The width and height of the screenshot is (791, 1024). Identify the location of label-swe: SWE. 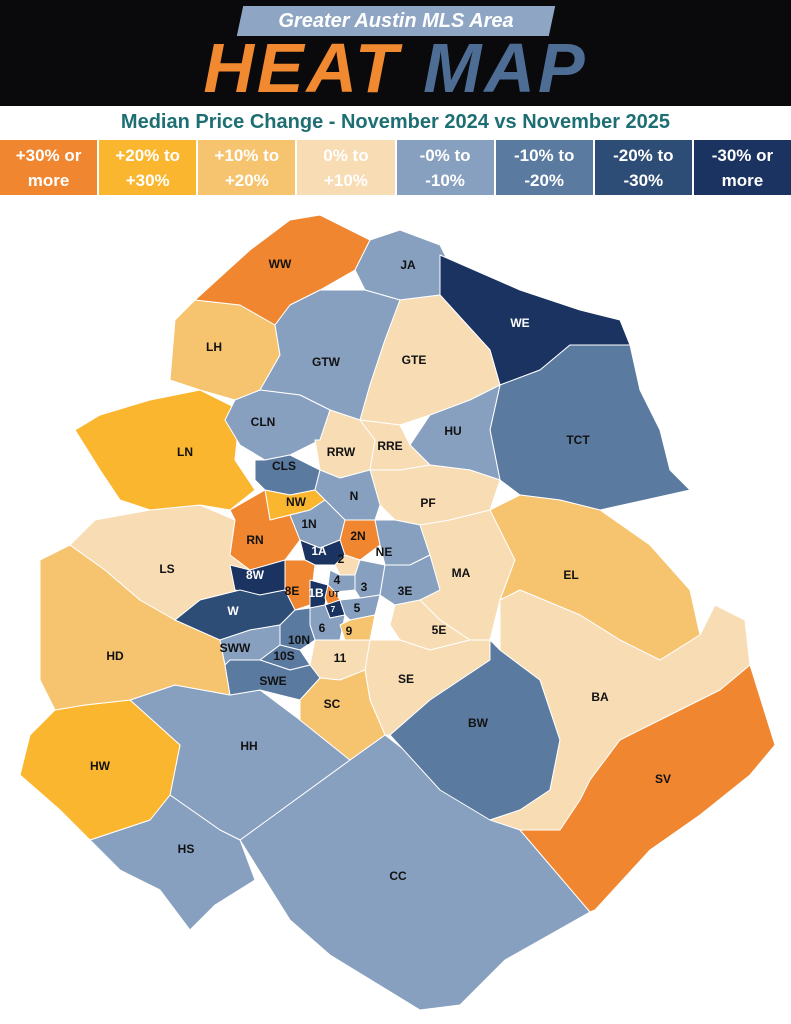
(272, 681).